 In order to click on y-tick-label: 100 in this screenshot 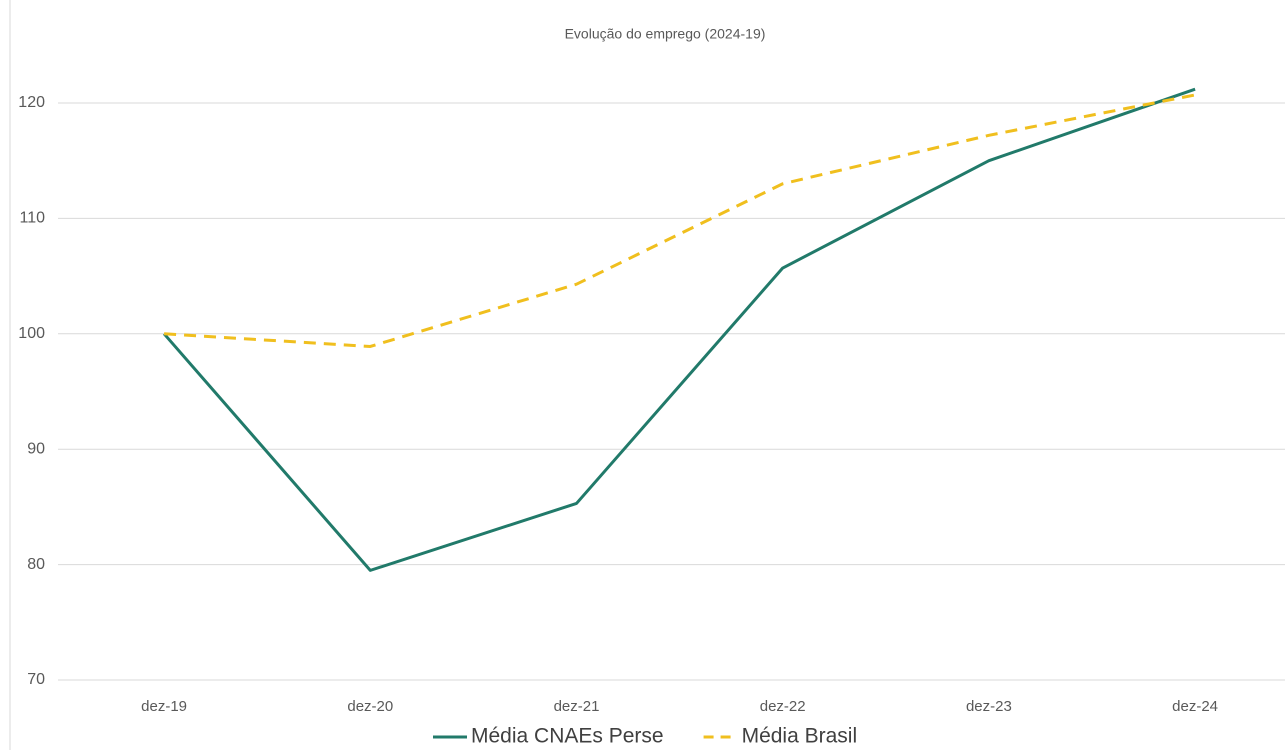, I will do `click(31, 333)`.